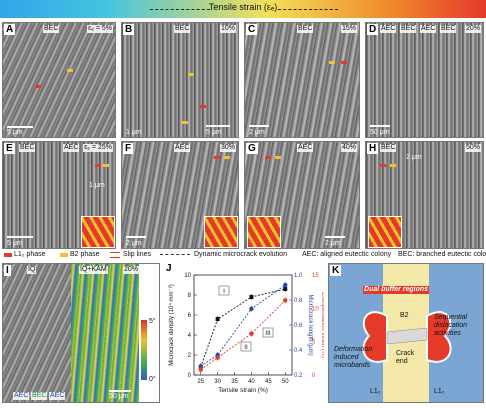 The image size is (486, 408). I want to click on strain-header: Tensile strain (εₑ), so click(243, 9).